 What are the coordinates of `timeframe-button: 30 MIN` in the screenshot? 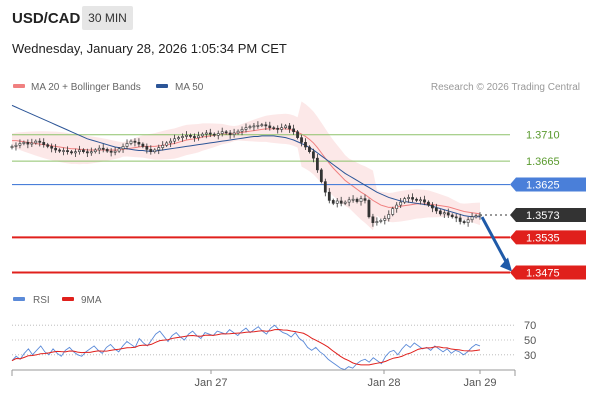 It's located at (107, 18).